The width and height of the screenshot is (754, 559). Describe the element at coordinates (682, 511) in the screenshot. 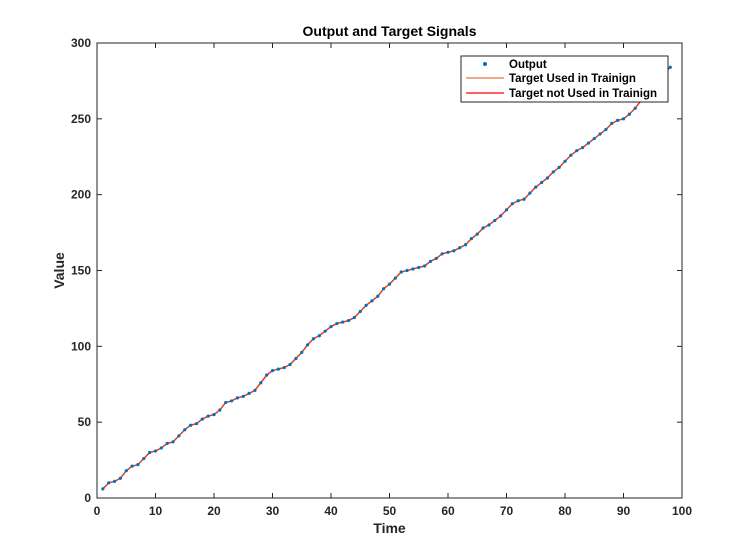

I see `x-tick-label: 100` at that location.